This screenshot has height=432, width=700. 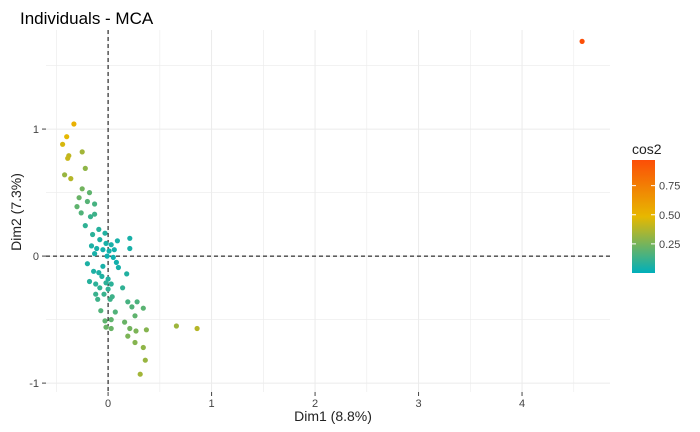 I want to click on y-tick-label: 0, so click(x=36, y=257).